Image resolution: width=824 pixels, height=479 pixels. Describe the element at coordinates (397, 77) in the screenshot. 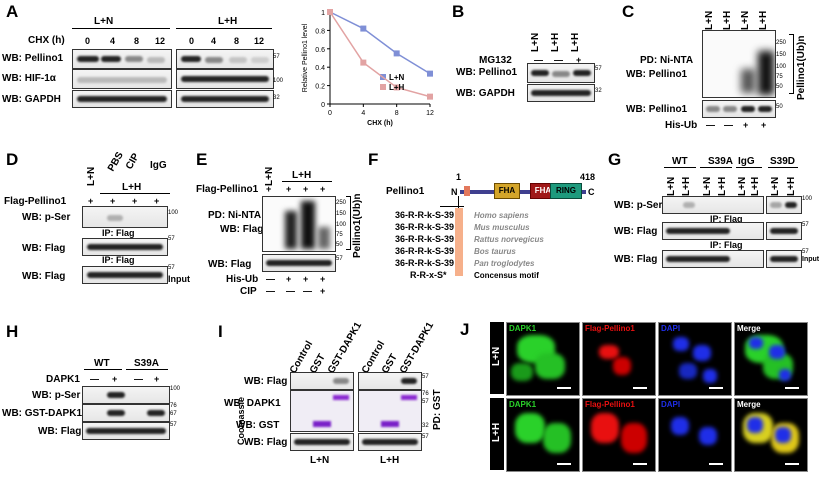

I see `legend-label: L+N` at that location.